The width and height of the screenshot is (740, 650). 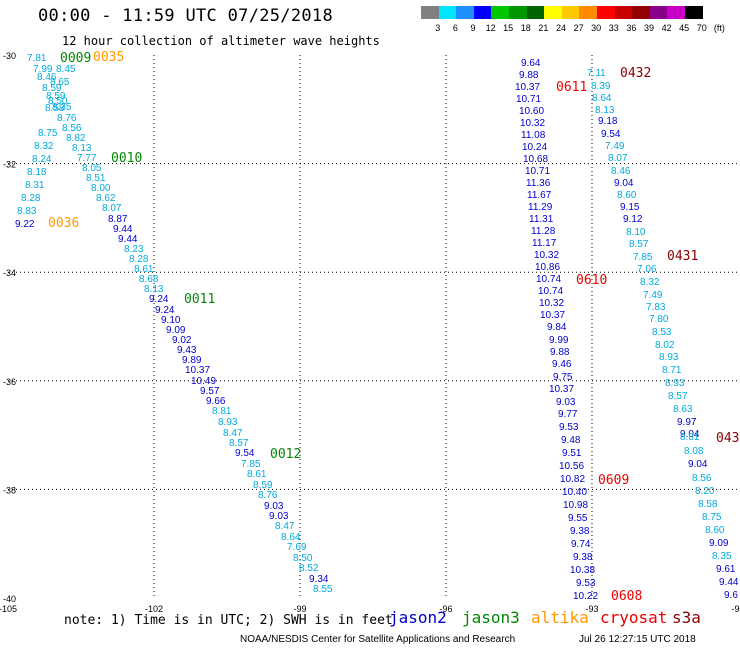 What do you see at coordinates (569, 427) in the screenshot?
I see `swh-value-label: 9.53` at bounding box center [569, 427].